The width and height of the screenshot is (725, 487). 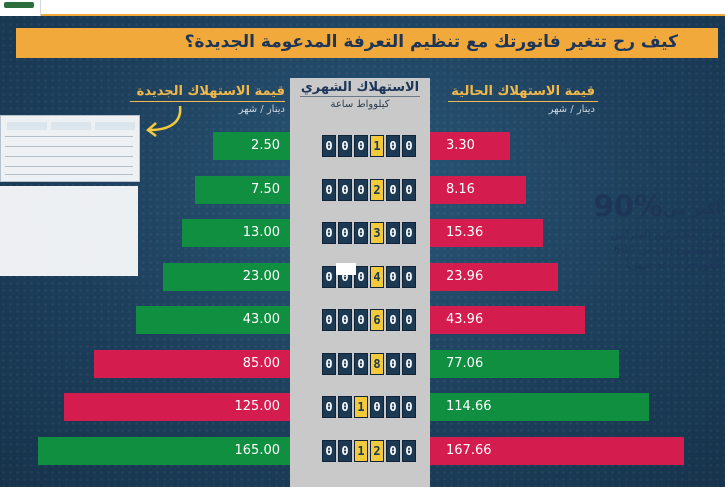 I want to click on new-value-header-underline, so click(x=207, y=101).